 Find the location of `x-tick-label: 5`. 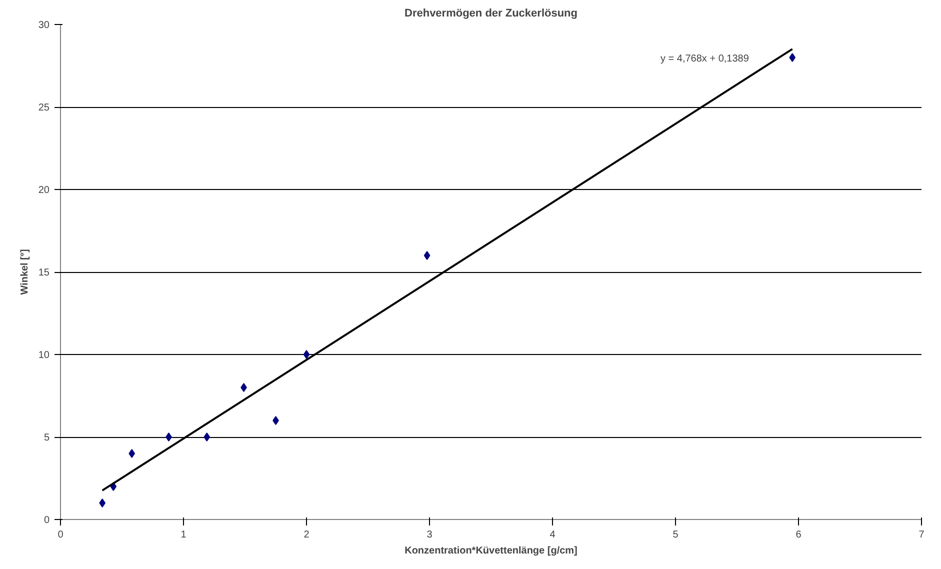

x-tick-label: 5 is located at coordinates (675, 535).